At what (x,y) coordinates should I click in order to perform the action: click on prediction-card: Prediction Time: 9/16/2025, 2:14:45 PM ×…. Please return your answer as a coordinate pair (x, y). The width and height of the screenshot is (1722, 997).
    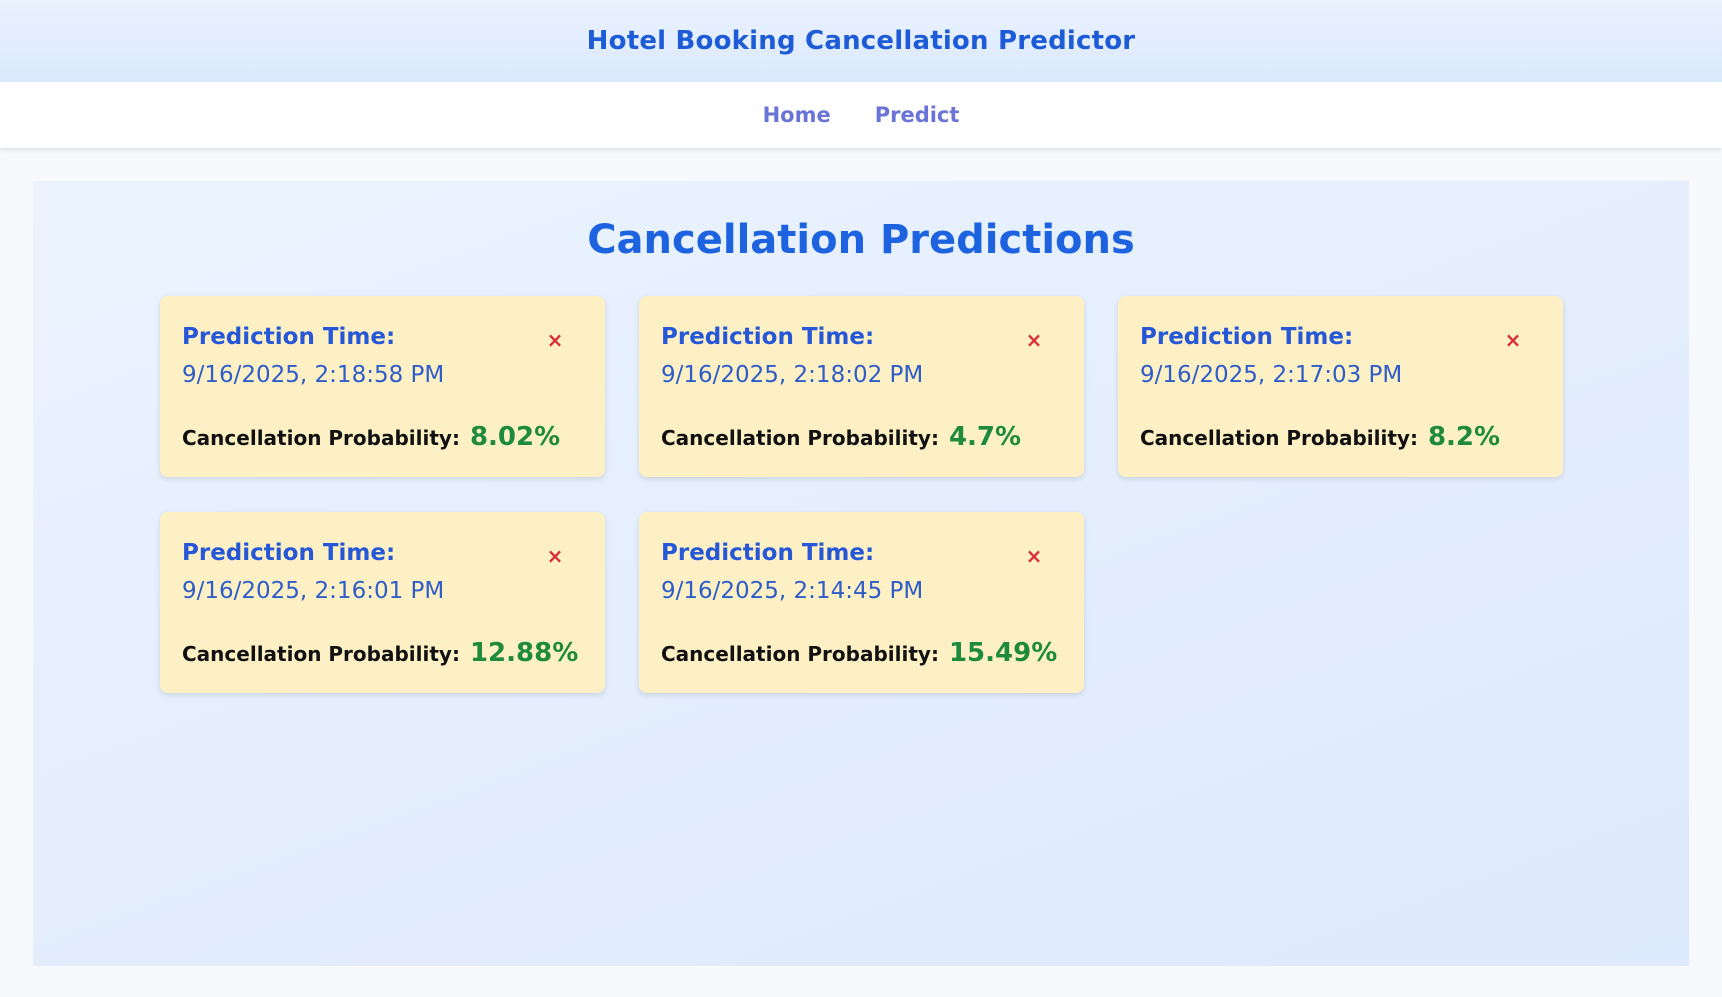
    Looking at the image, I should click on (861, 602).